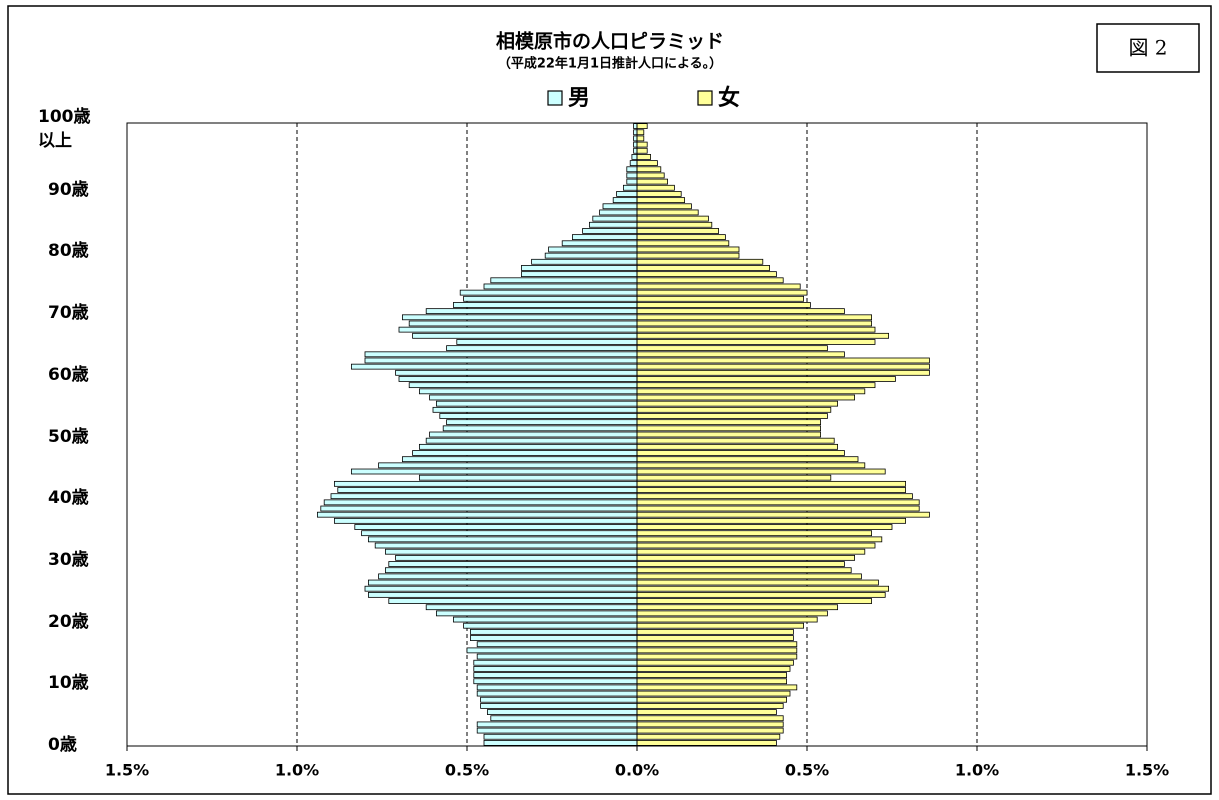  Describe the element at coordinates (977, 770) in the screenshot. I see `x-tick-label: 1.0%` at that location.